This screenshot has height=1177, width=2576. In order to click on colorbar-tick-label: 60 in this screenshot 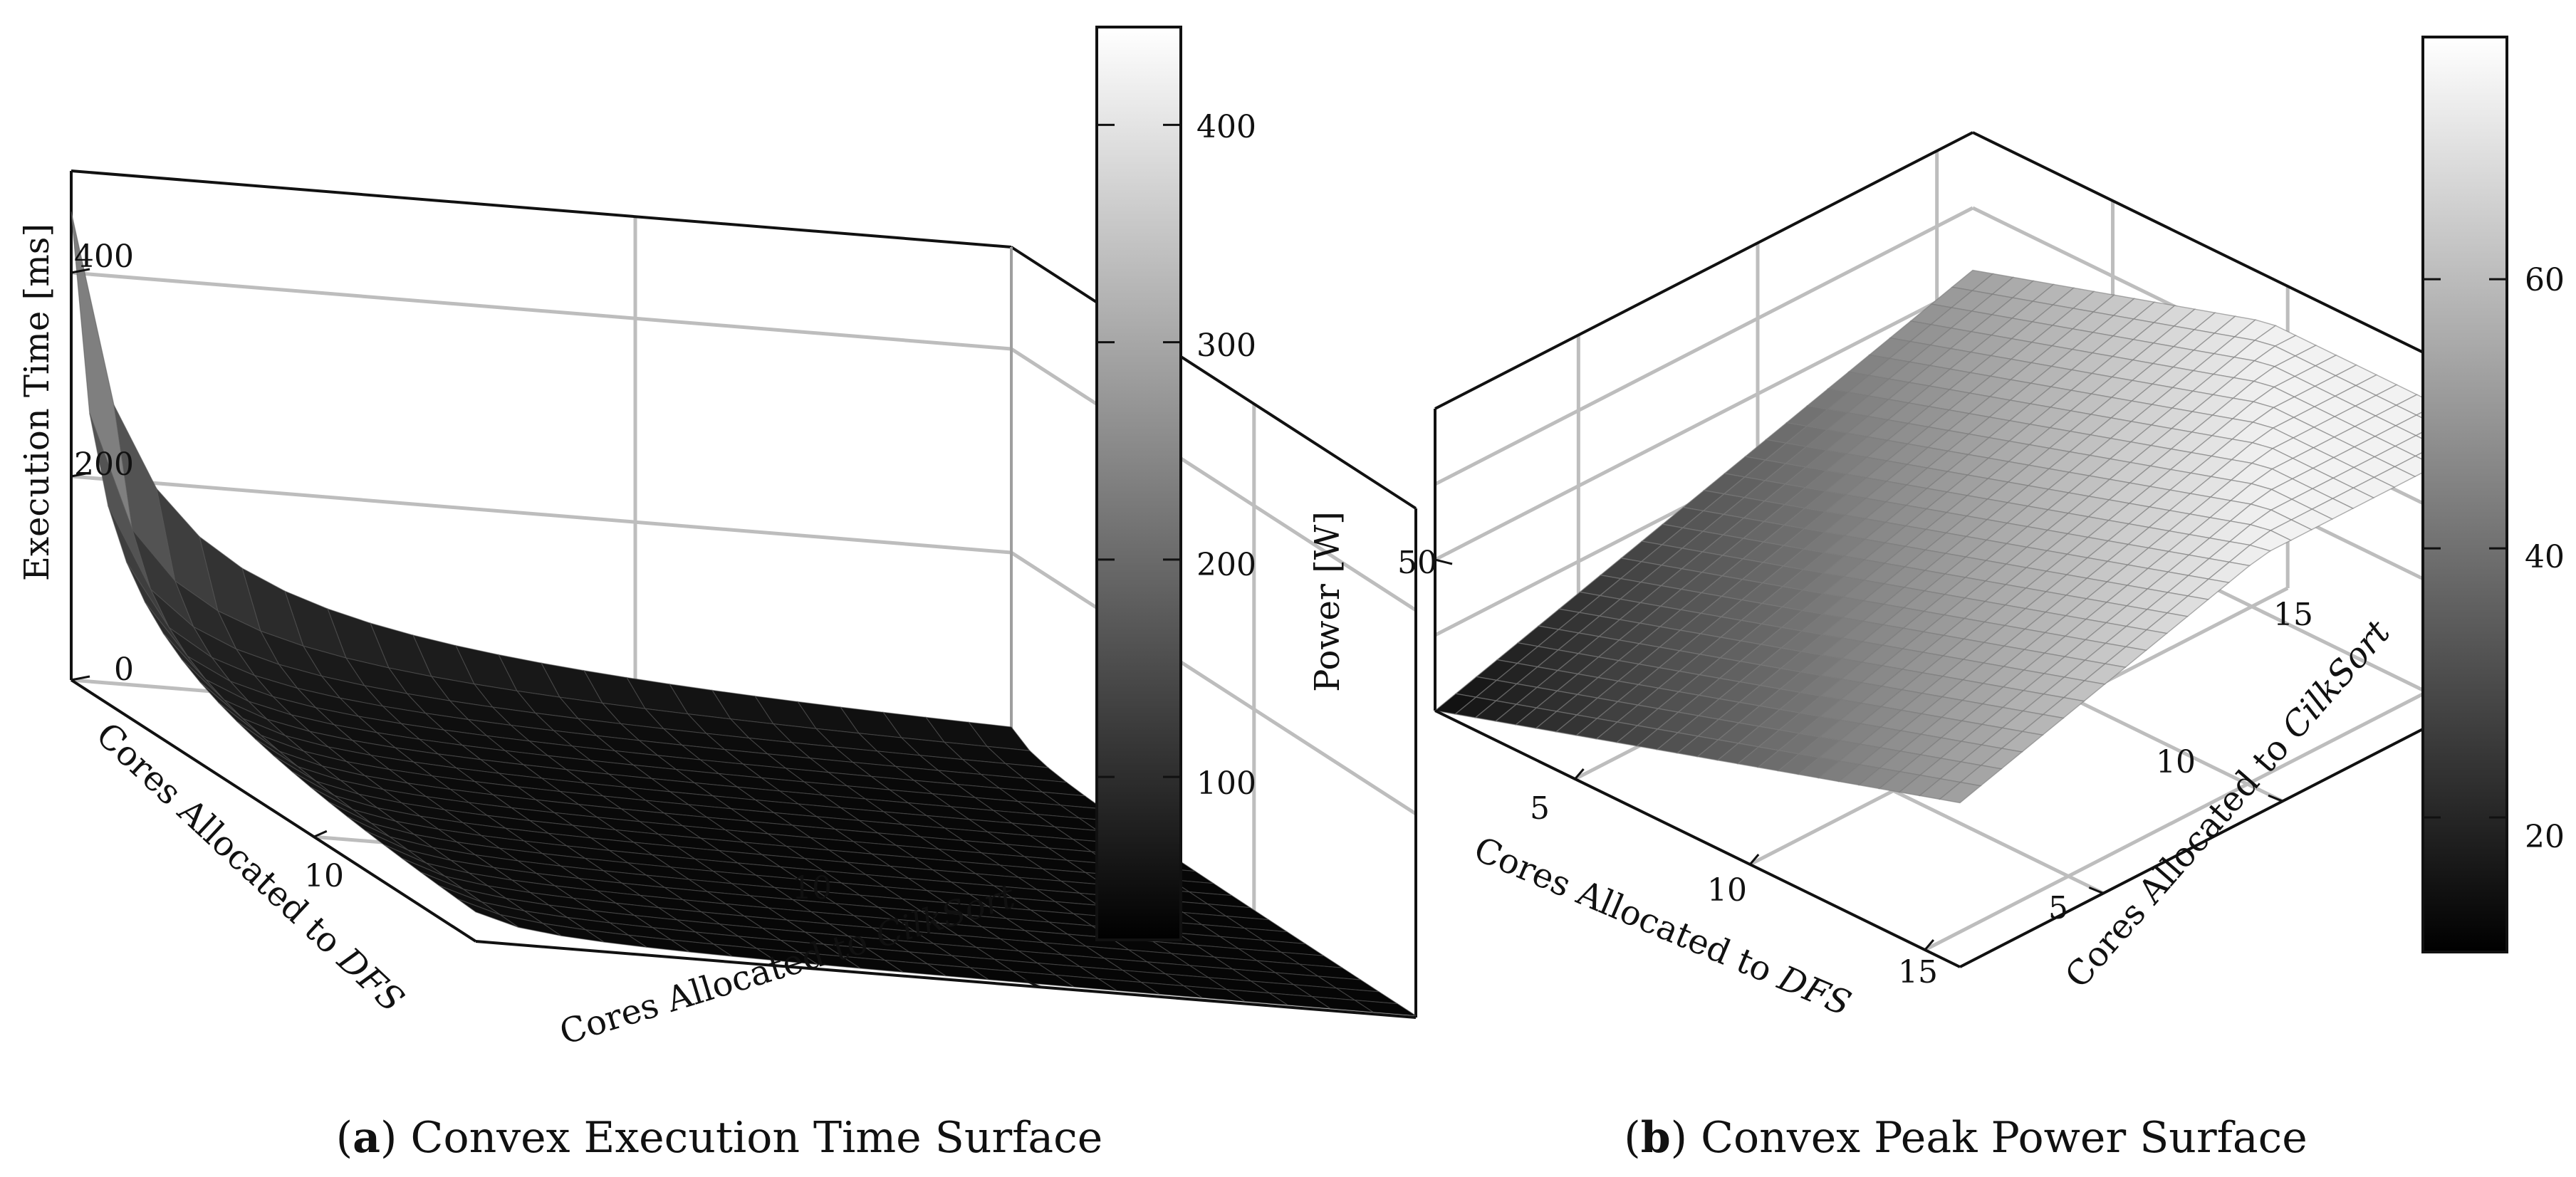, I will do `click(2545, 280)`.